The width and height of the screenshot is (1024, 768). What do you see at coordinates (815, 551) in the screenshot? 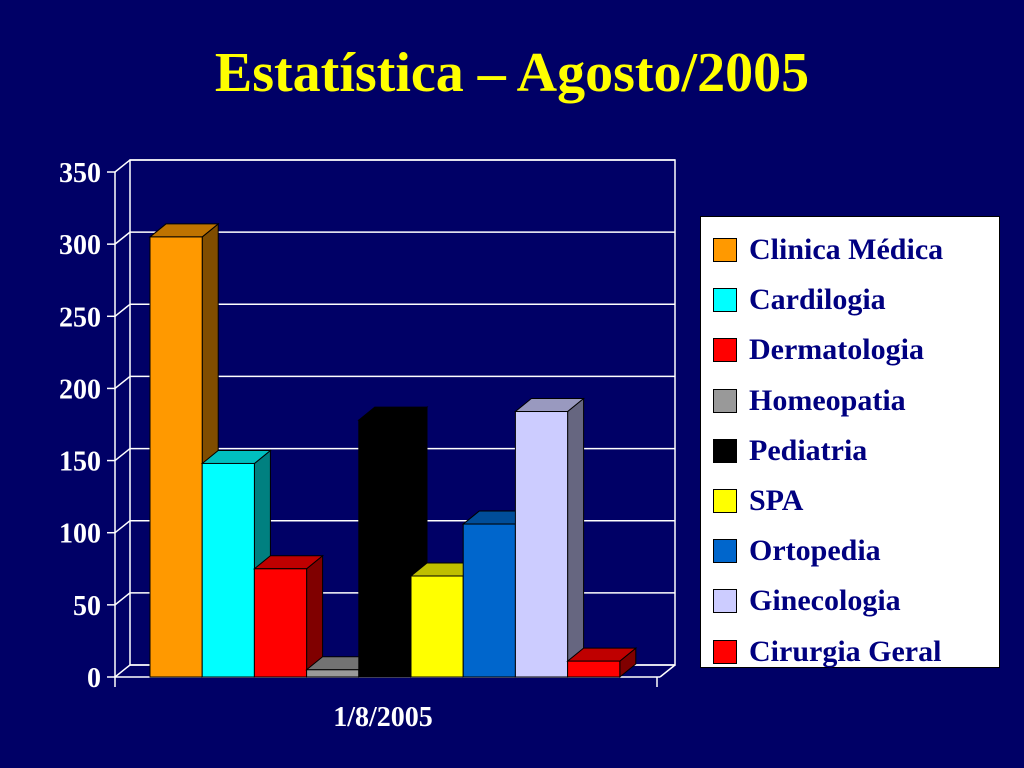
I see `legend-label: Ortopedia` at bounding box center [815, 551].